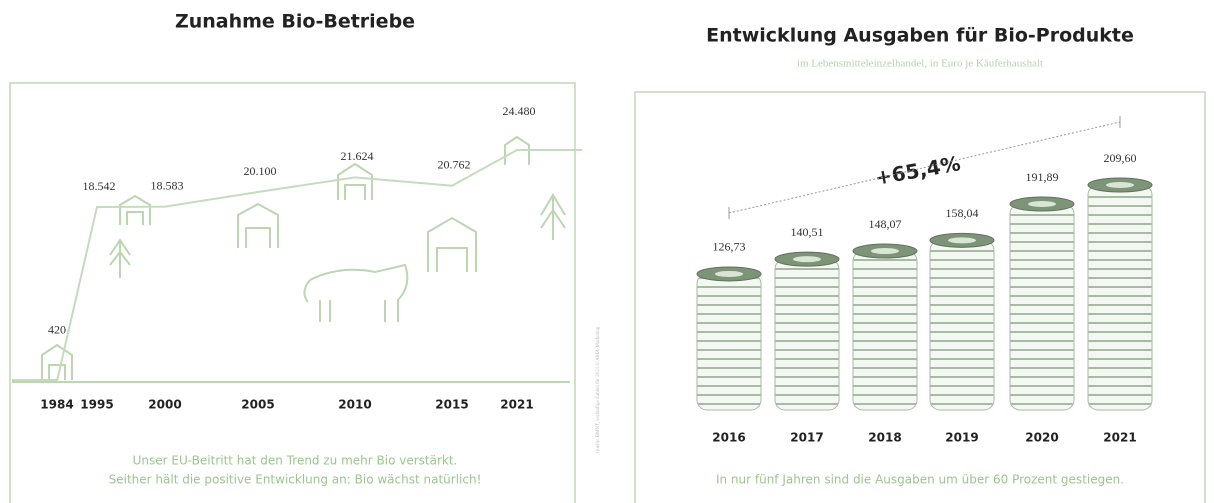 This screenshot has height=503, width=1214. What do you see at coordinates (1042, 177) in the screenshot?
I see `value-label: 191,89` at bounding box center [1042, 177].